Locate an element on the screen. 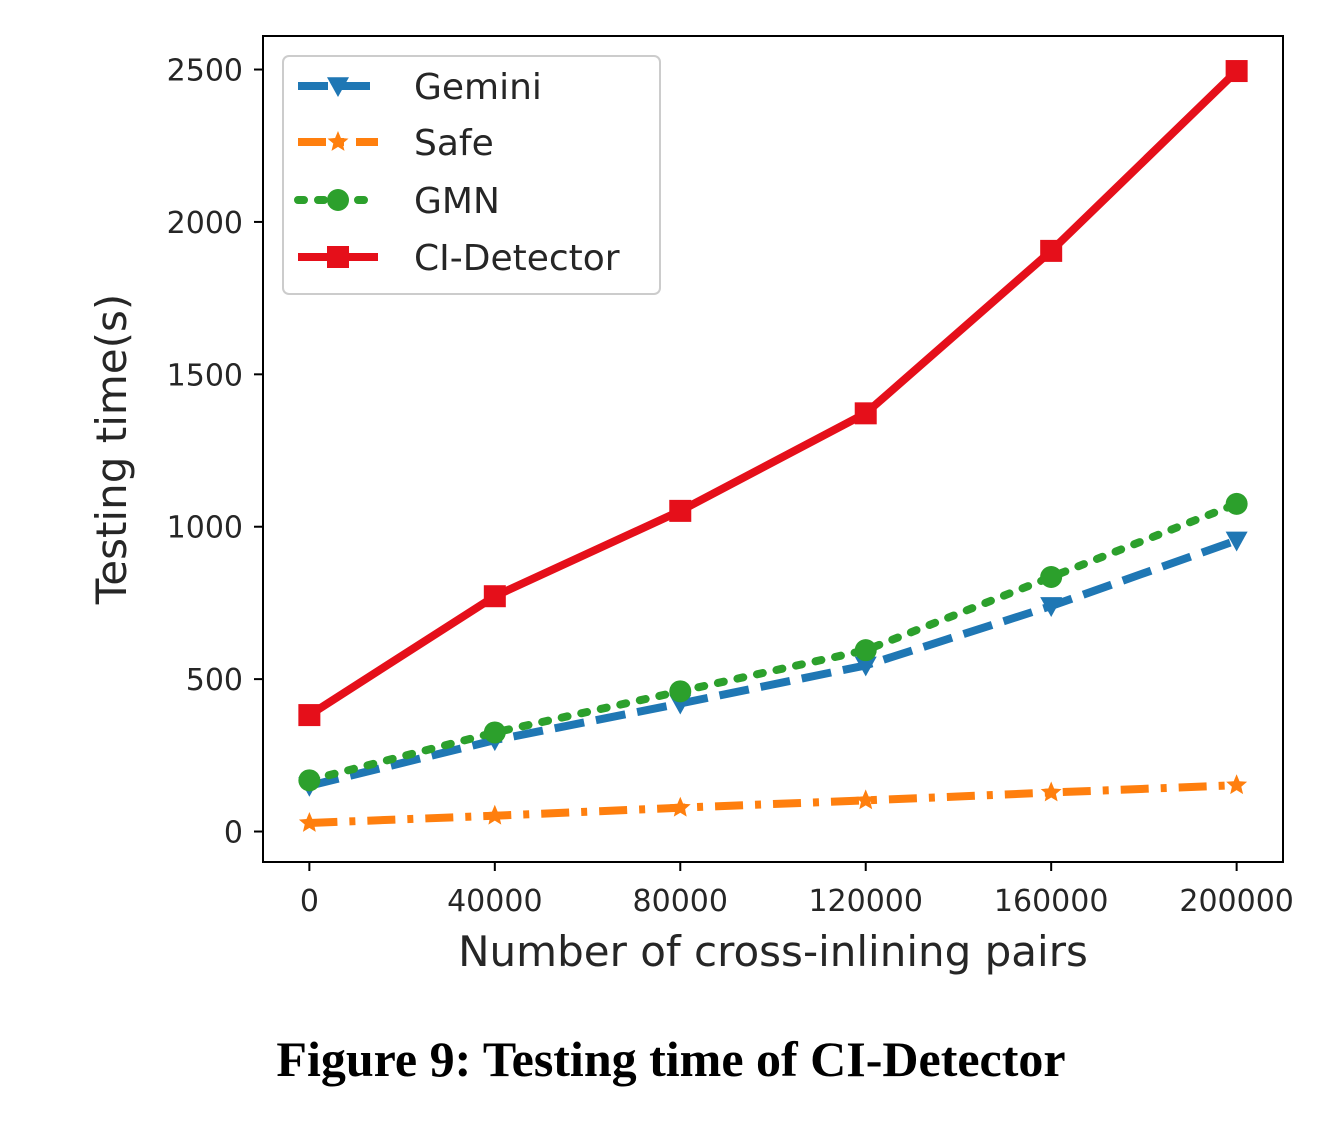 Image resolution: width=1342 pixels, height=1122 pixels. x-tick-label: 120000 is located at coordinates (865, 901).